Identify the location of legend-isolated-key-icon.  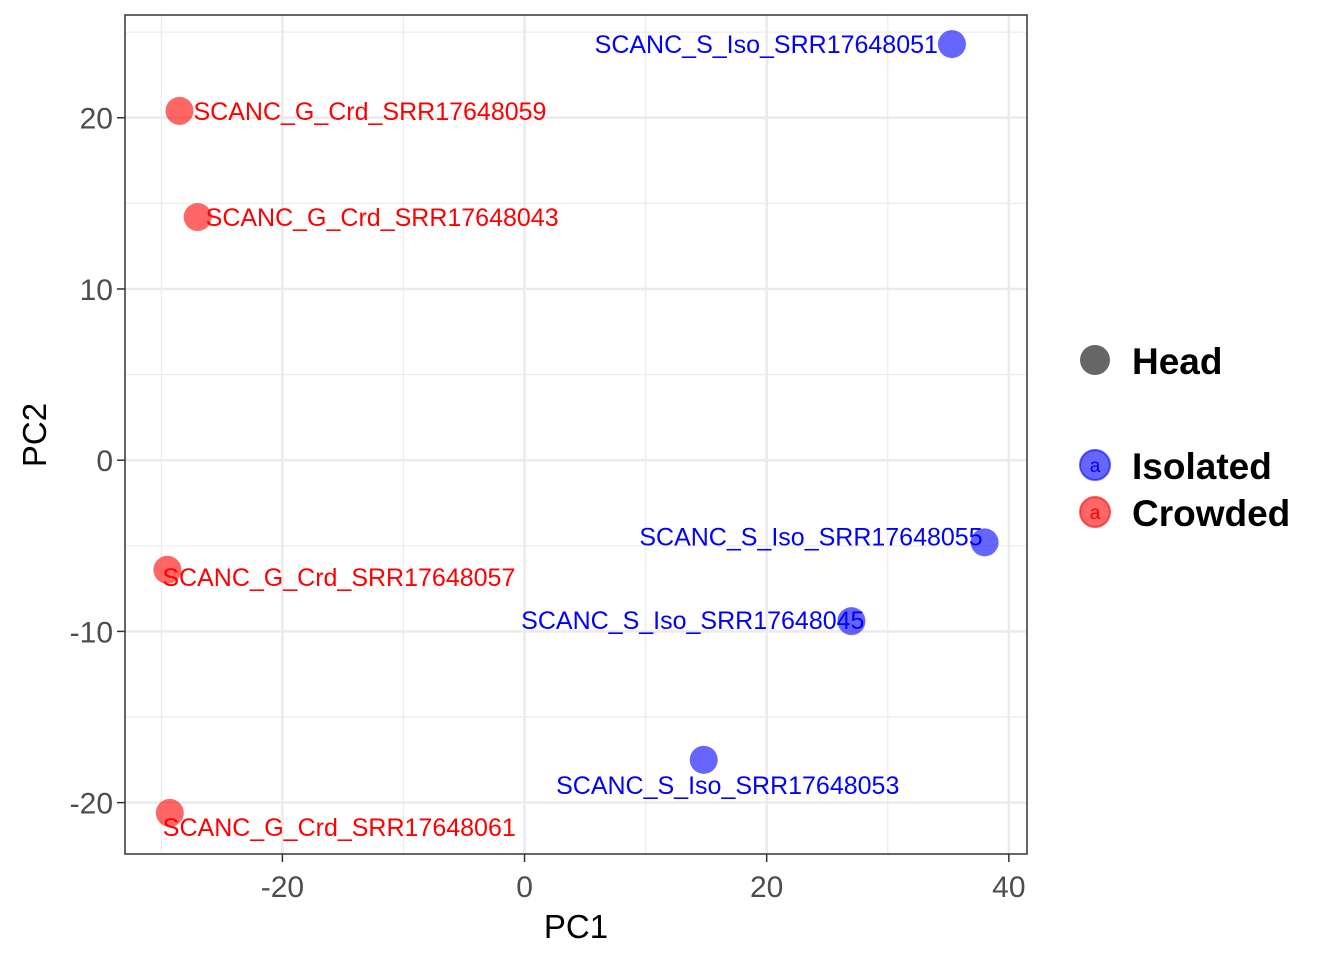
(1095, 465).